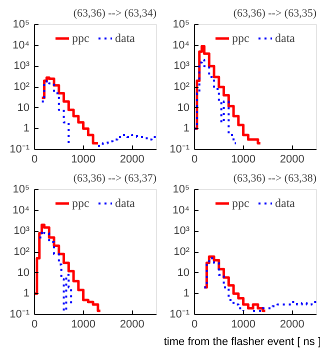  Describe the element at coordinates (275, 178) in the screenshot. I see `chart-title: (63,36) --> (63,38)` at that location.